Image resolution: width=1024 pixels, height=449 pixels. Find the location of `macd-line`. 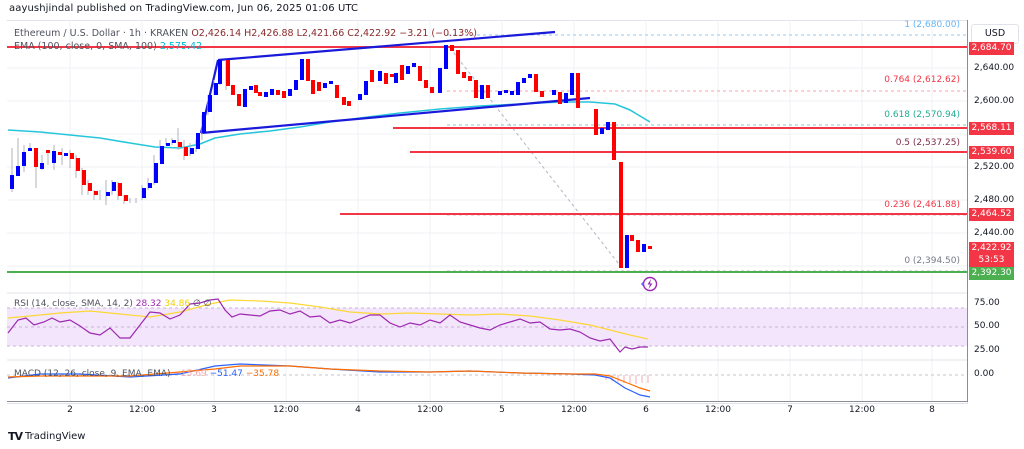

macd-line is located at coordinates (329, 380).